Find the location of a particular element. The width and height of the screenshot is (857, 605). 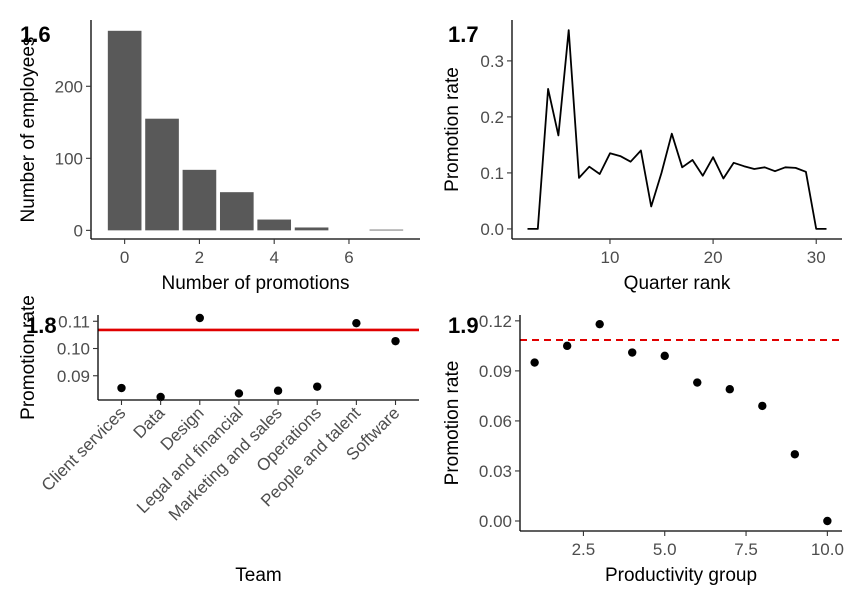

x-tick-label: 10 is located at coordinates (610, 257).